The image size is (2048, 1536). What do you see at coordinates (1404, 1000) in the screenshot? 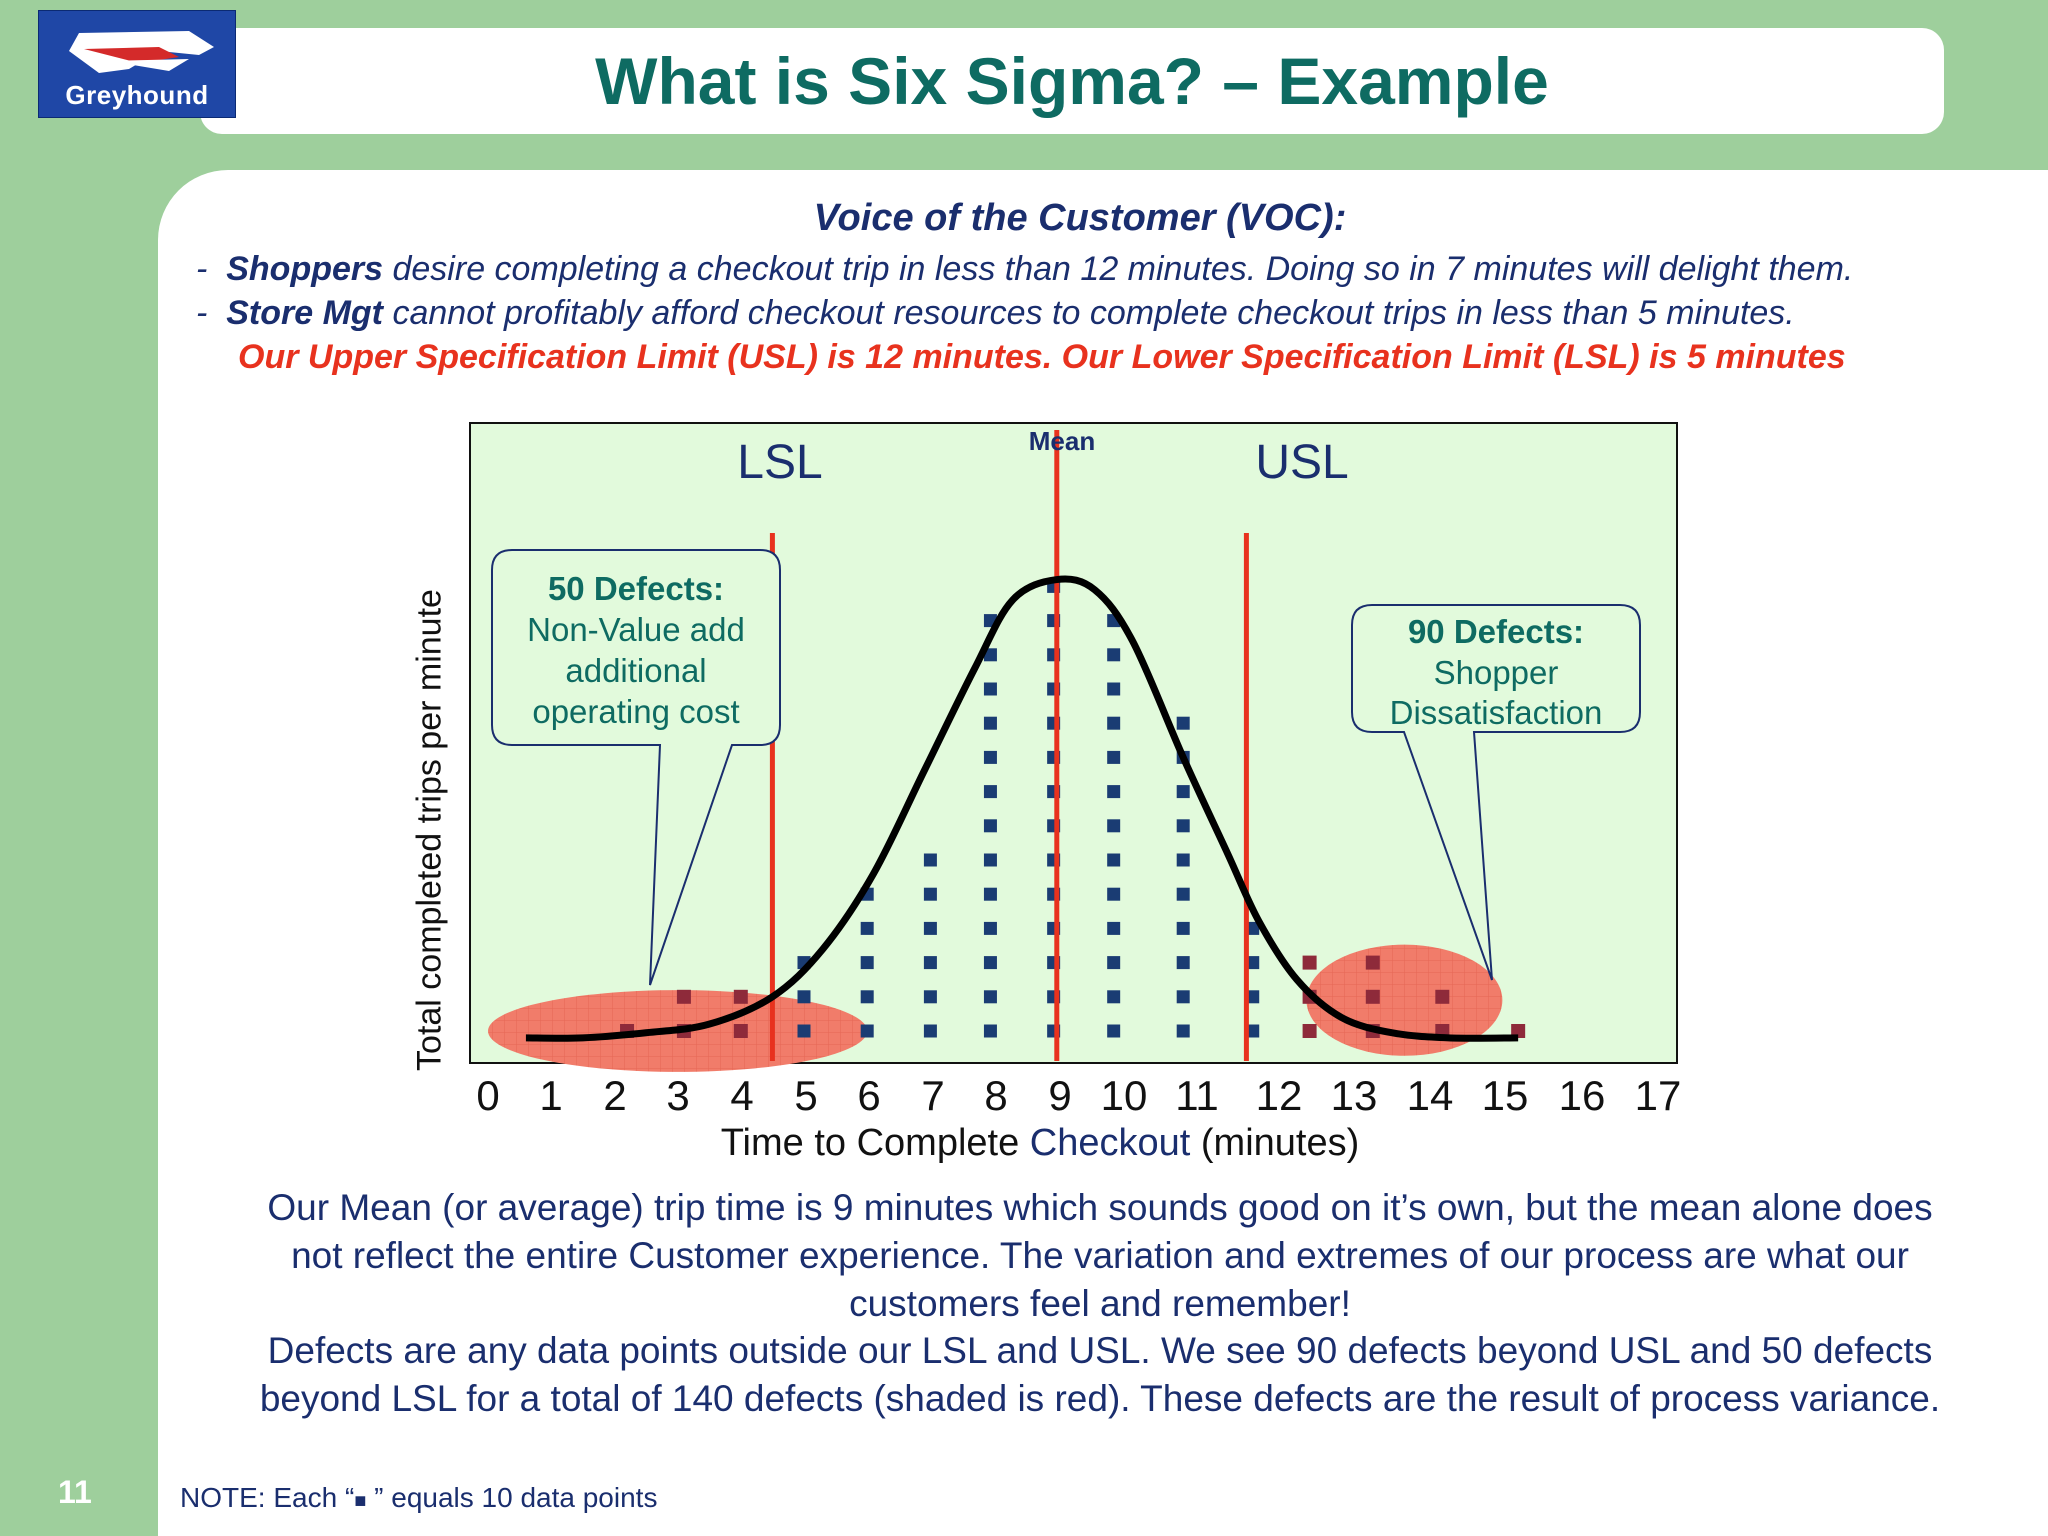
I see `defect-region-grid` at bounding box center [1404, 1000].